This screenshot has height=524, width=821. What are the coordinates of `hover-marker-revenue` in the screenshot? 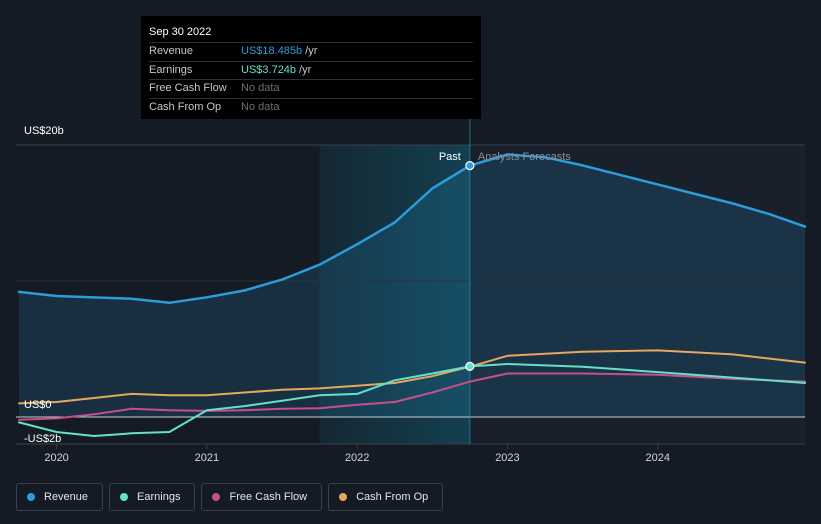 It's located at (470, 166).